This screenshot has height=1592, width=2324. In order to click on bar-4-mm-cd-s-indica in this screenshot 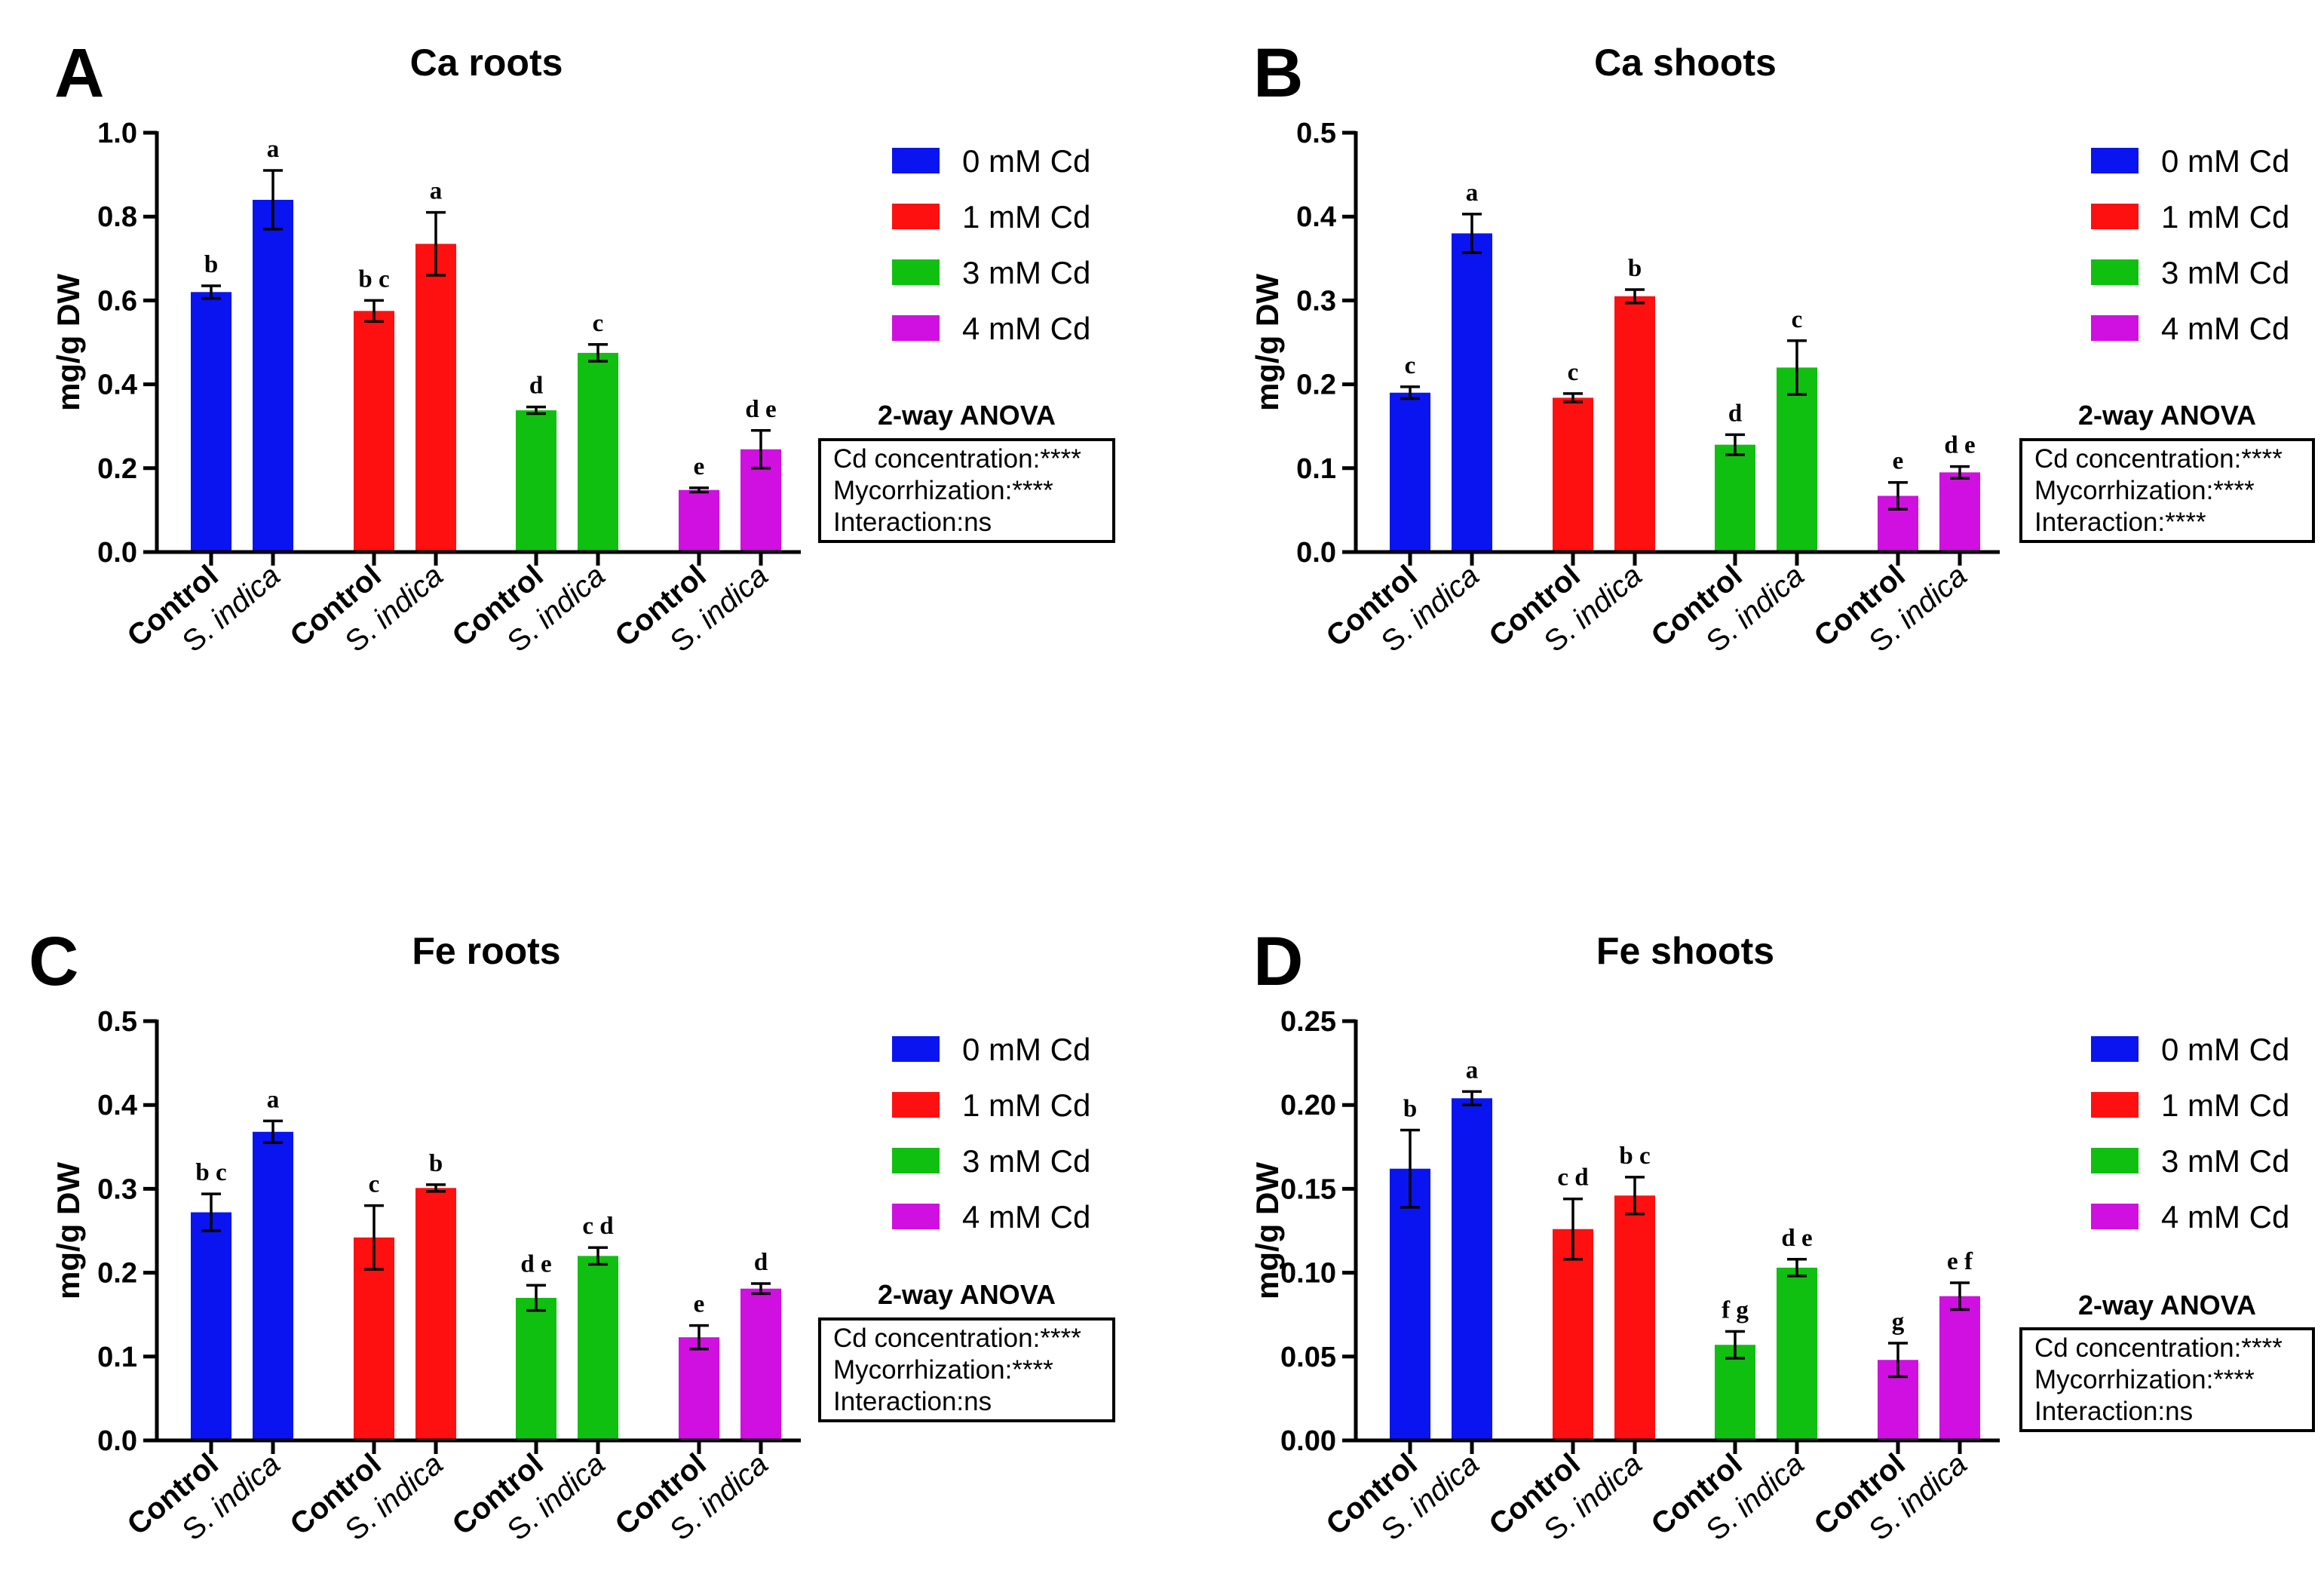, I will do `click(760, 1364)`.